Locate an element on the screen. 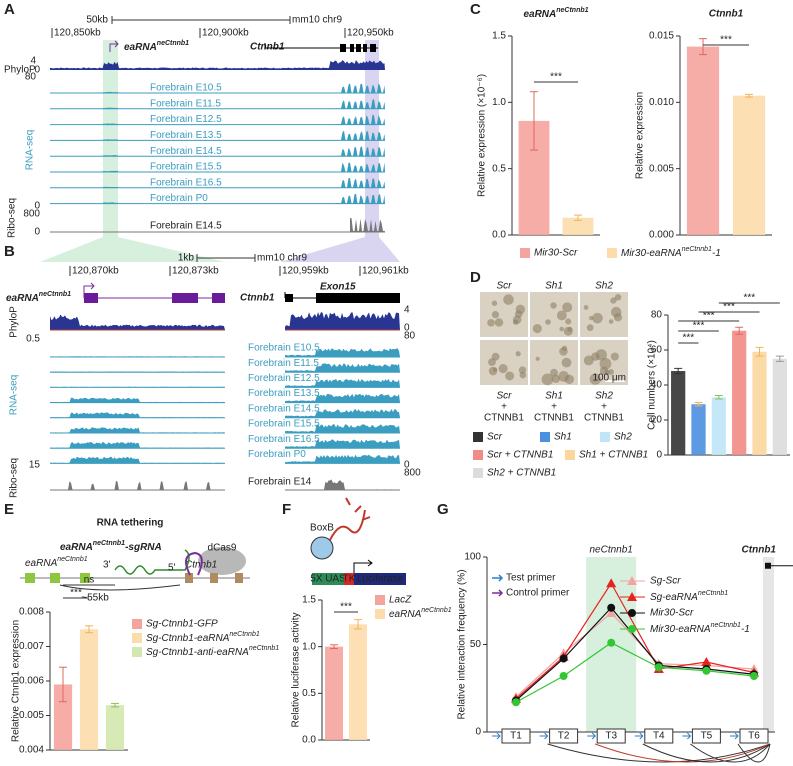 This screenshot has height=766, width=793. label: 120,870kb is located at coordinates (95, 271).